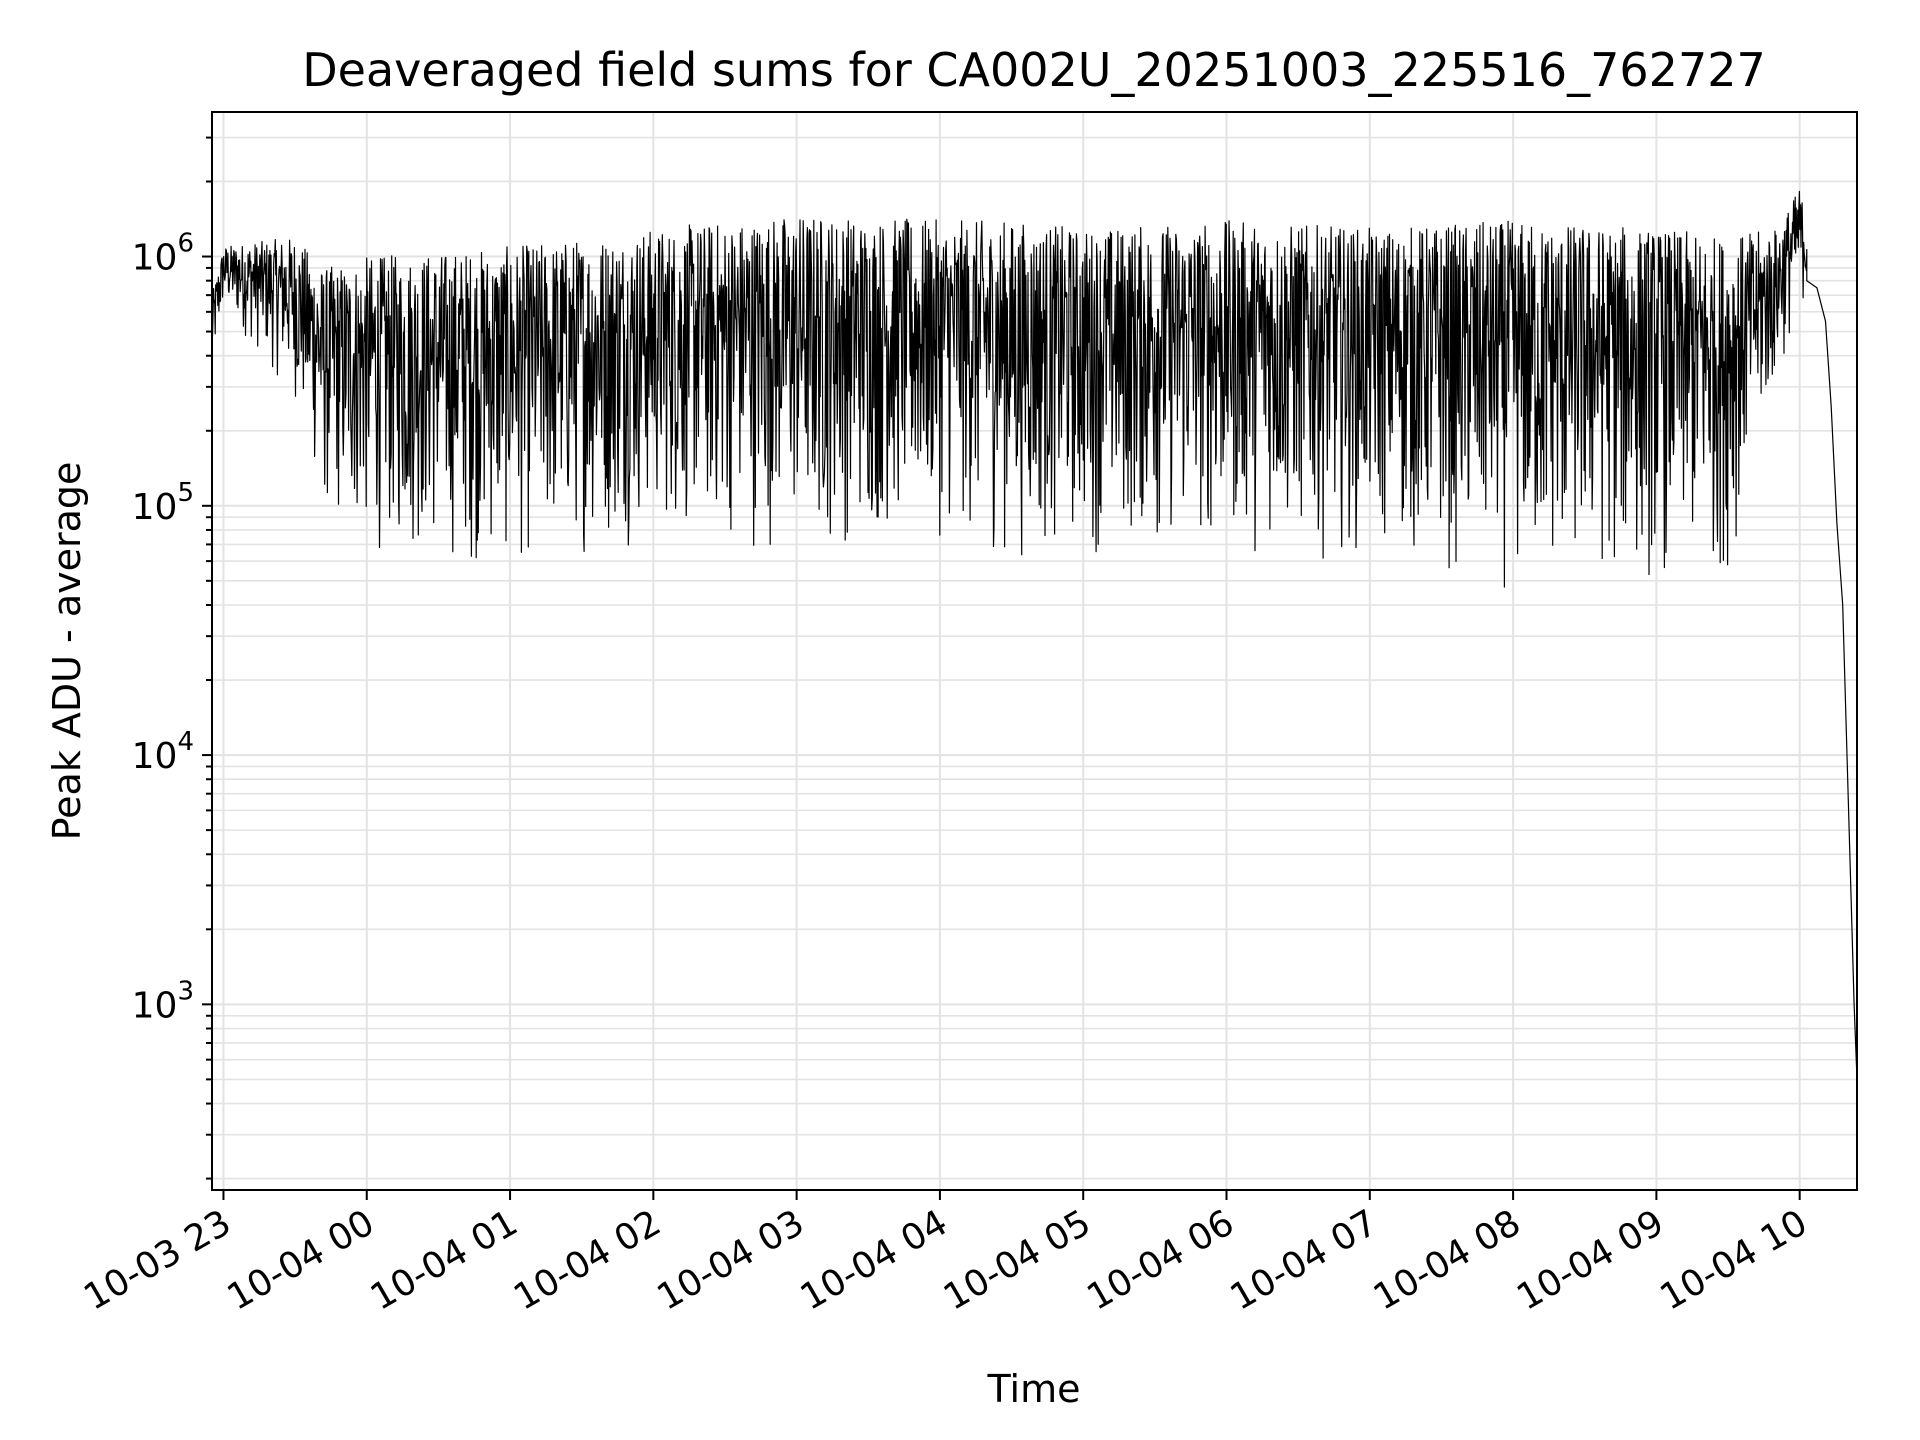 The width and height of the screenshot is (1920, 1440). What do you see at coordinates (587, 1260) in the screenshot?
I see `x-tick-label: 10-04 02` at bounding box center [587, 1260].